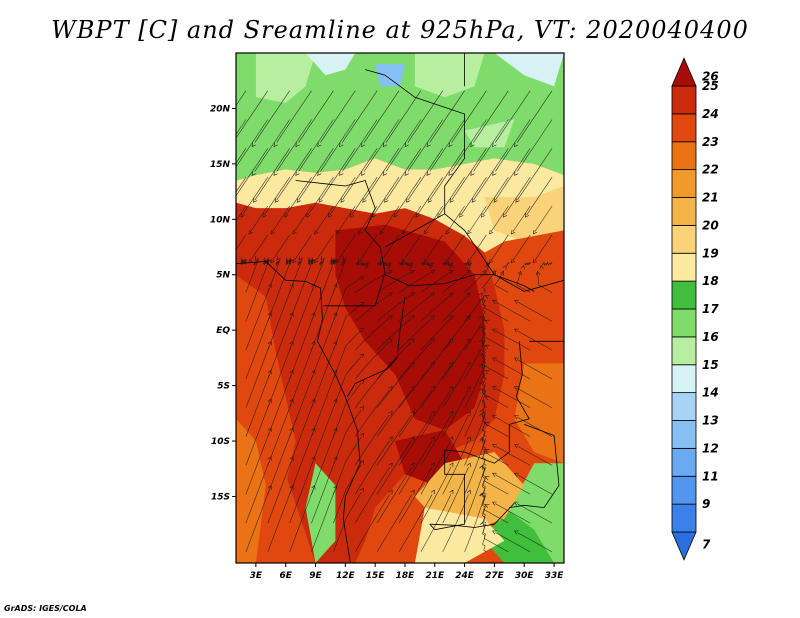  What do you see at coordinates (710, 142) in the screenshot?
I see `colorbar-label: 23` at bounding box center [710, 142].